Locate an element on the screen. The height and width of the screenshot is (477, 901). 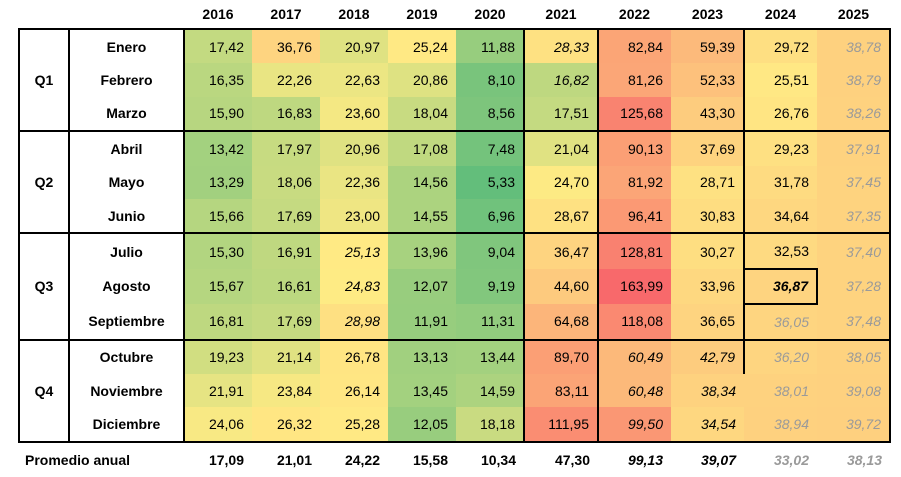
heatmap-cell: 16,82 is located at coordinates (560, 80).